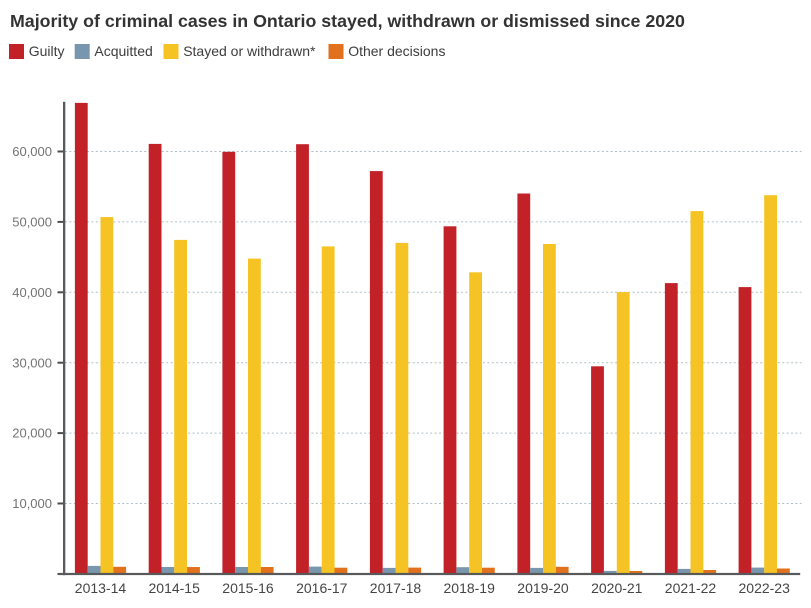  I want to click on svg-text: 2014-15, so click(175, 588).